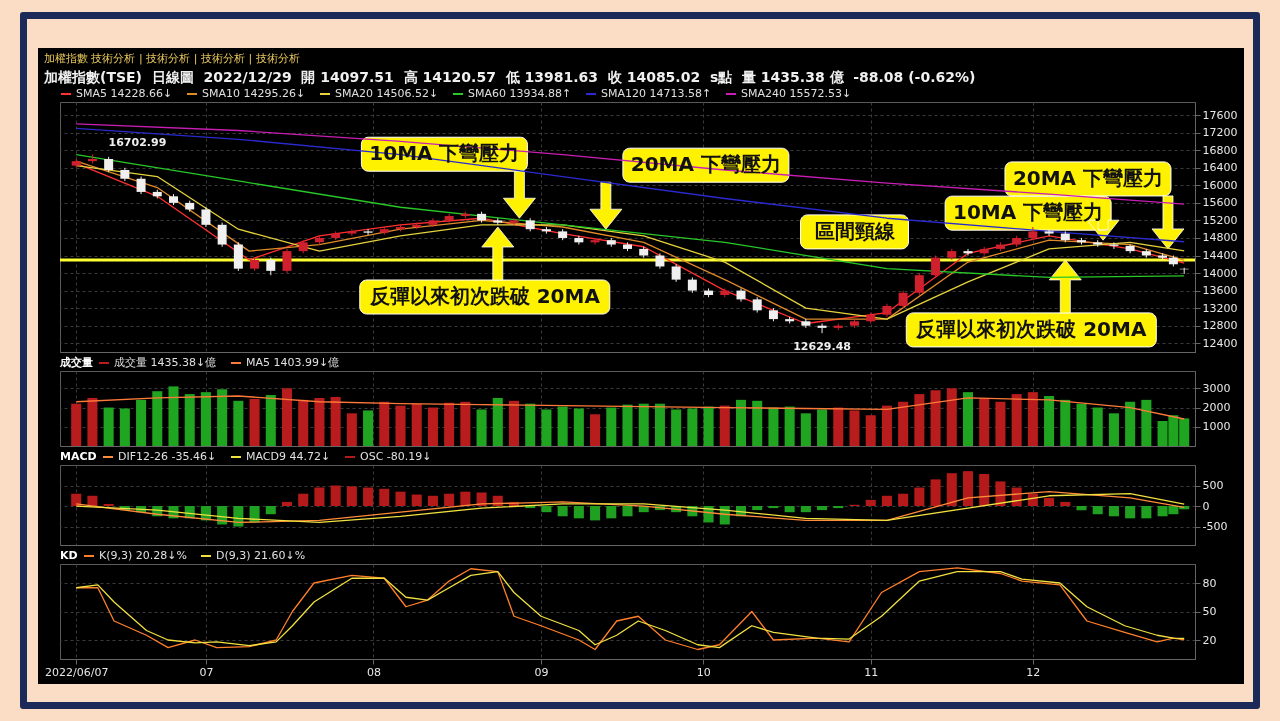 This screenshot has width=1280, height=721. Describe the element at coordinates (1220, 291) in the screenshot. I see `y-tick-label: 13600` at that location.